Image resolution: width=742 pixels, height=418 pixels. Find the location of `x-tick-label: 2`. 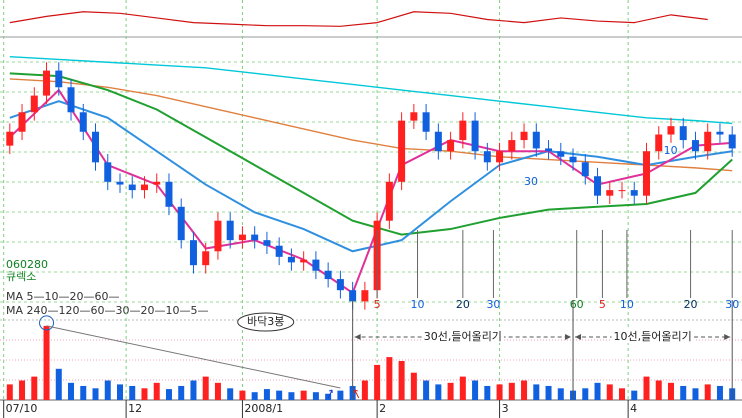

x-tick-label: 2 is located at coordinates (382, 408).